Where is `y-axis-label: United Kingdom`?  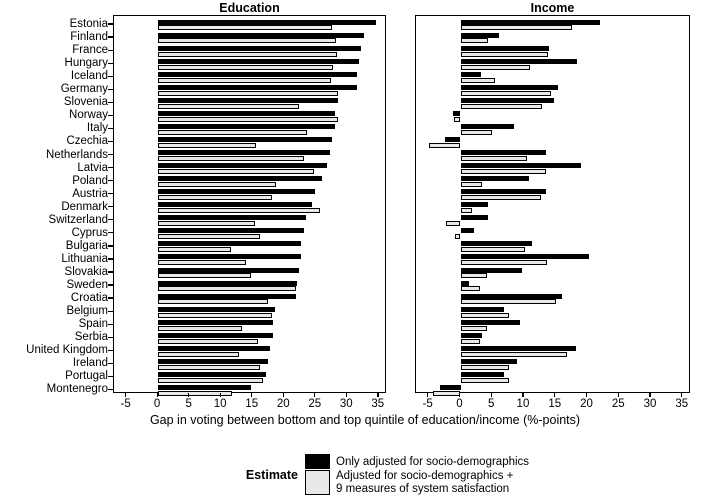 y-axis-label: United Kingdom is located at coordinates (67, 350).